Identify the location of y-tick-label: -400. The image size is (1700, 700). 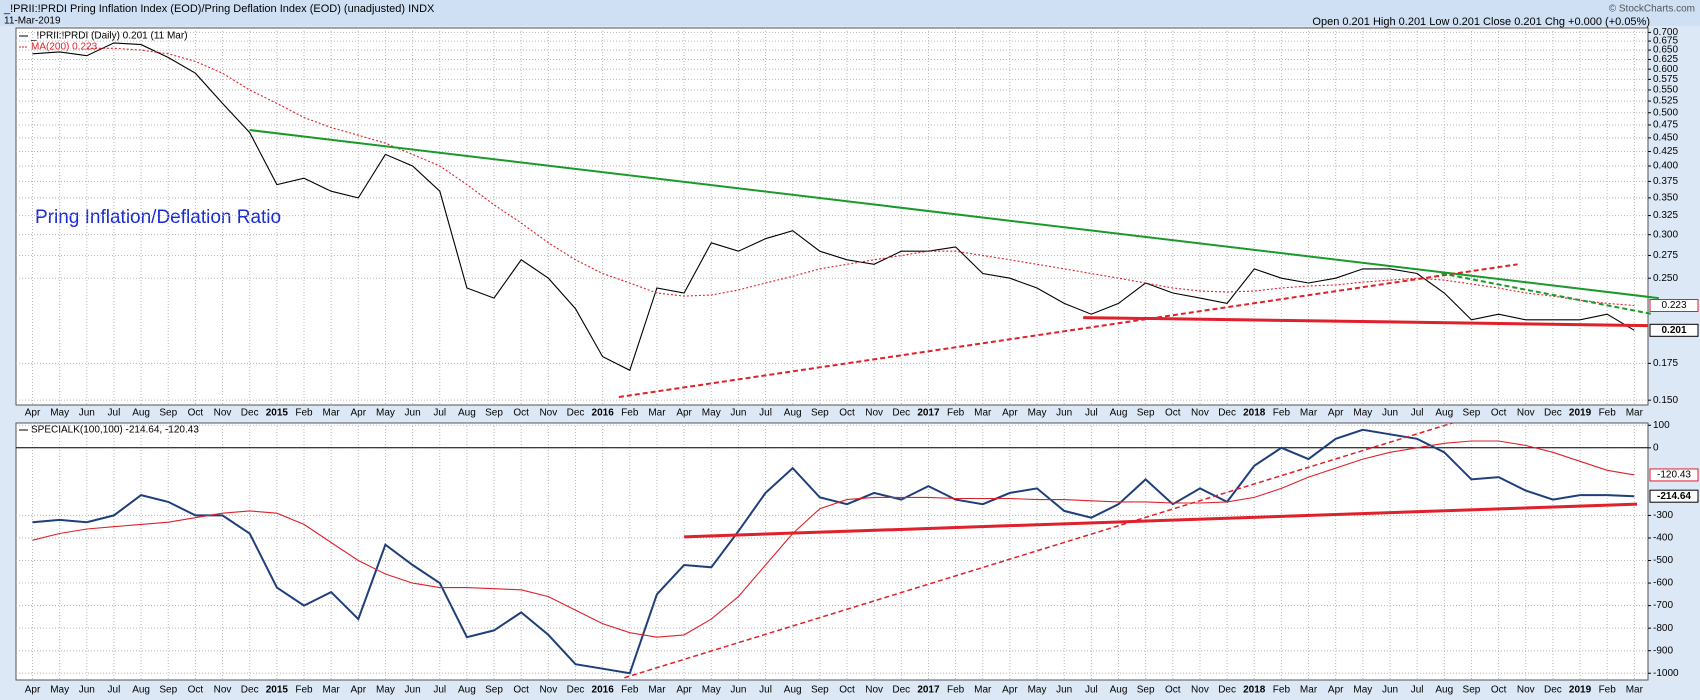
(1663, 538).